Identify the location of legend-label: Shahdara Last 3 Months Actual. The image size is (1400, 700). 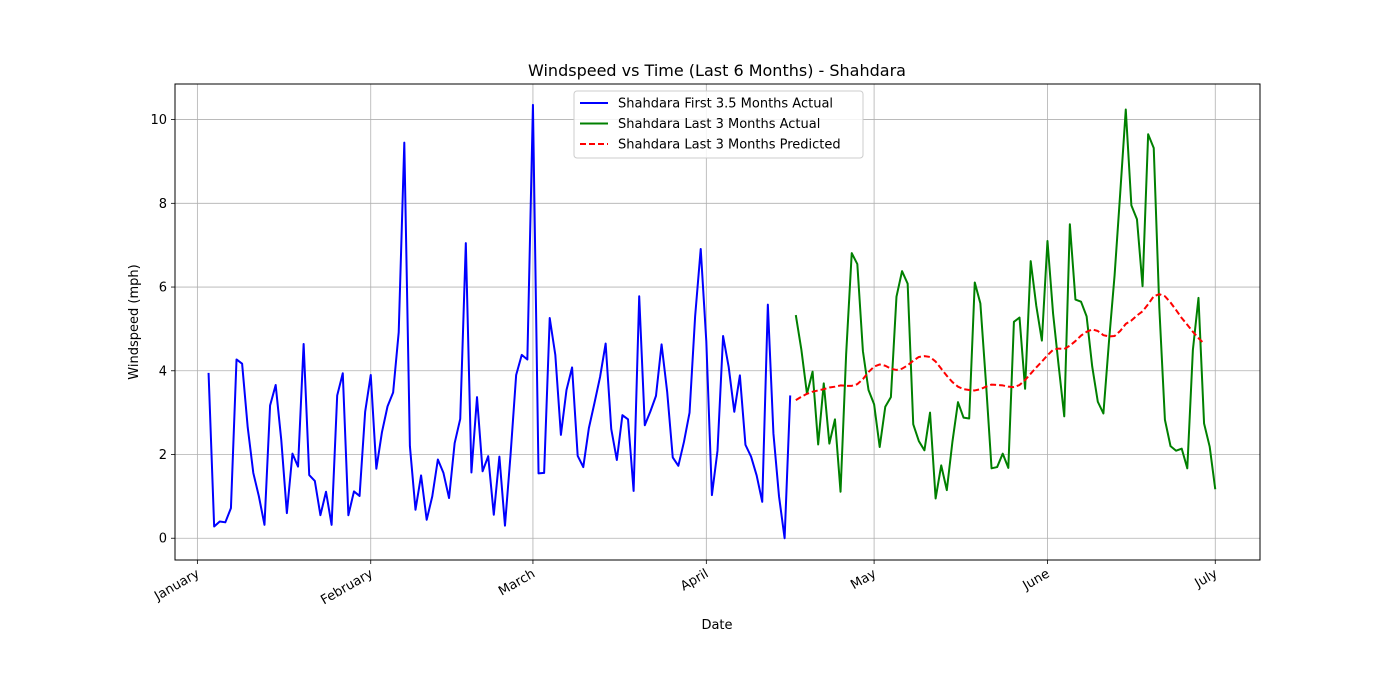
(719, 124).